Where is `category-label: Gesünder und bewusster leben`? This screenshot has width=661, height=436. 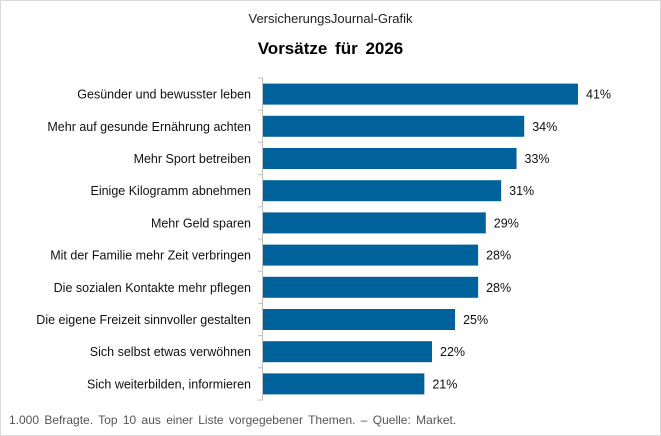 category-label: Gesünder und bewusster leben is located at coordinates (164, 95).